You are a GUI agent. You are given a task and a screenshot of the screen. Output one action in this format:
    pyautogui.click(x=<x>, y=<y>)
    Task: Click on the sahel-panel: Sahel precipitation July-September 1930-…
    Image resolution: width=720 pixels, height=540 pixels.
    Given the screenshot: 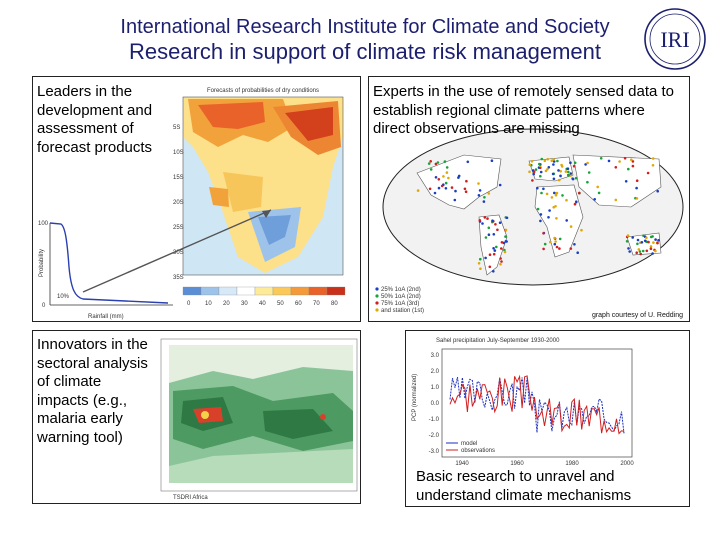 What is the action you would take?
    pyautogui.click(x=547, y=418)
    